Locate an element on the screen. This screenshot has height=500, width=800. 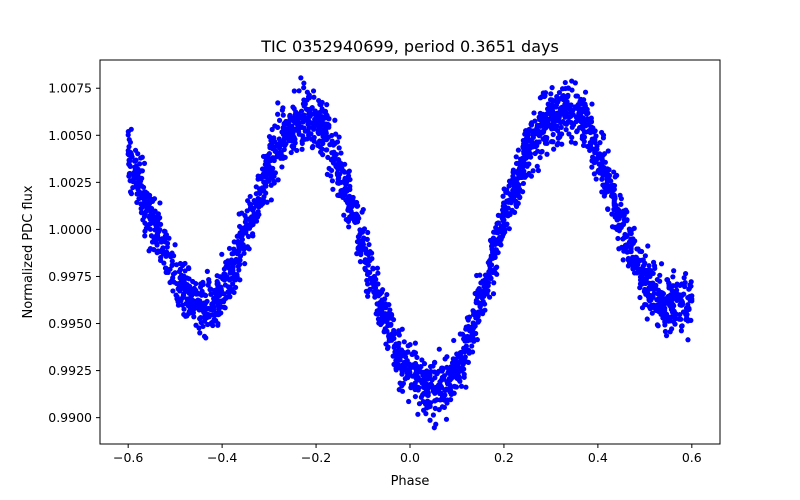
x-tick-label: 0.4 is located at coordinates (598, 457).